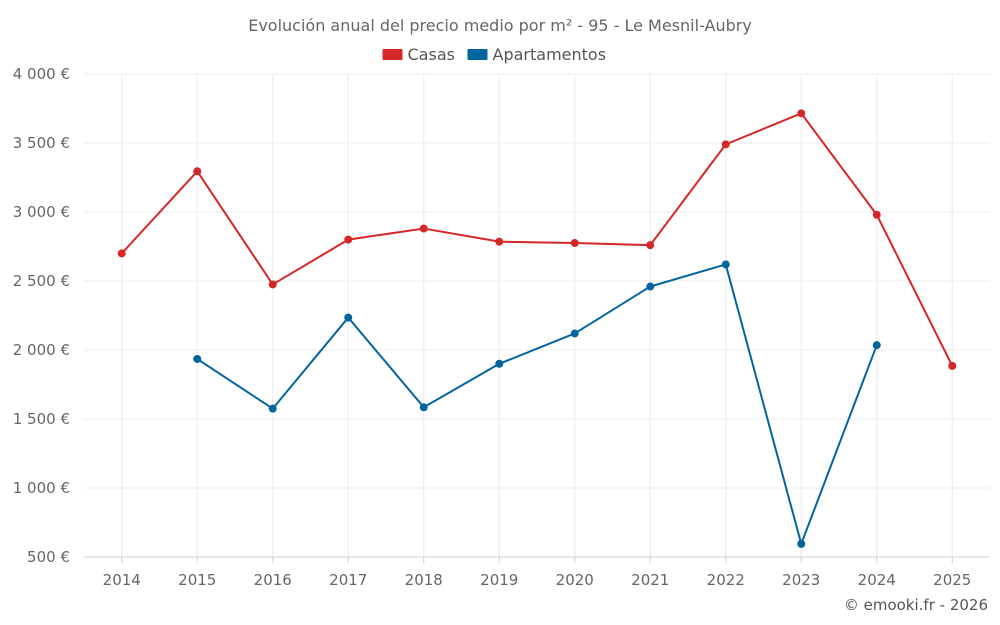 The image size is (1000, 625). What do you see at coordinates (348, 239) in the screenshot?
I see `casas-point-2017` at bounding box center [348, 239].